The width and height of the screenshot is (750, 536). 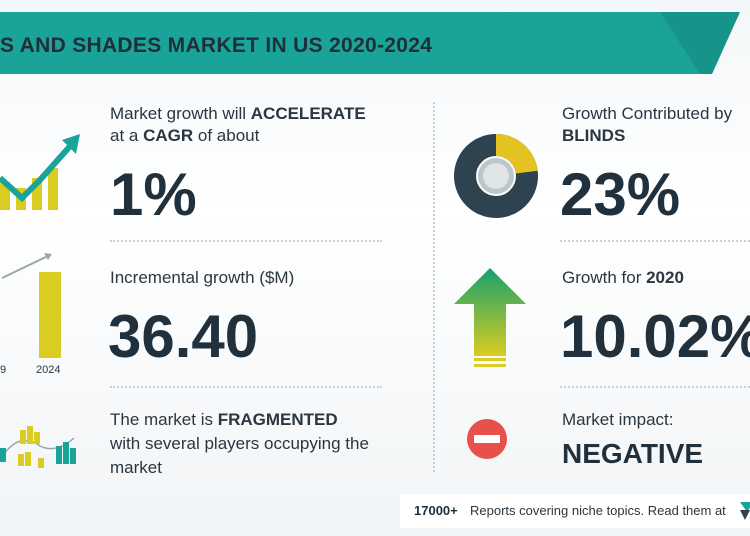 I want to click on page-title: S AND SHADES MARKET IN US 2020-2024, so click(x=216, y=45).